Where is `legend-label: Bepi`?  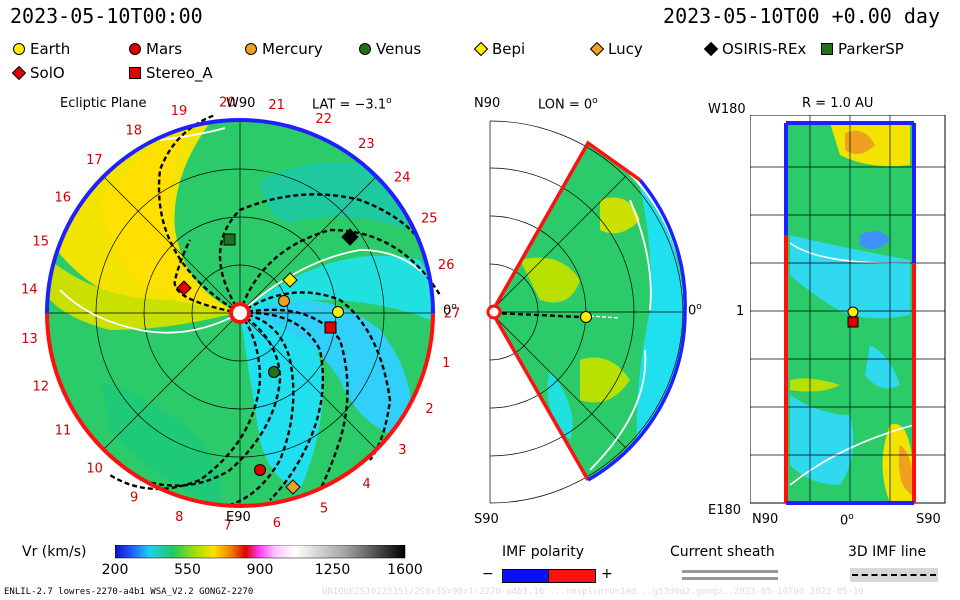 legend-label: Bepi is located at coordinates (509, 49).